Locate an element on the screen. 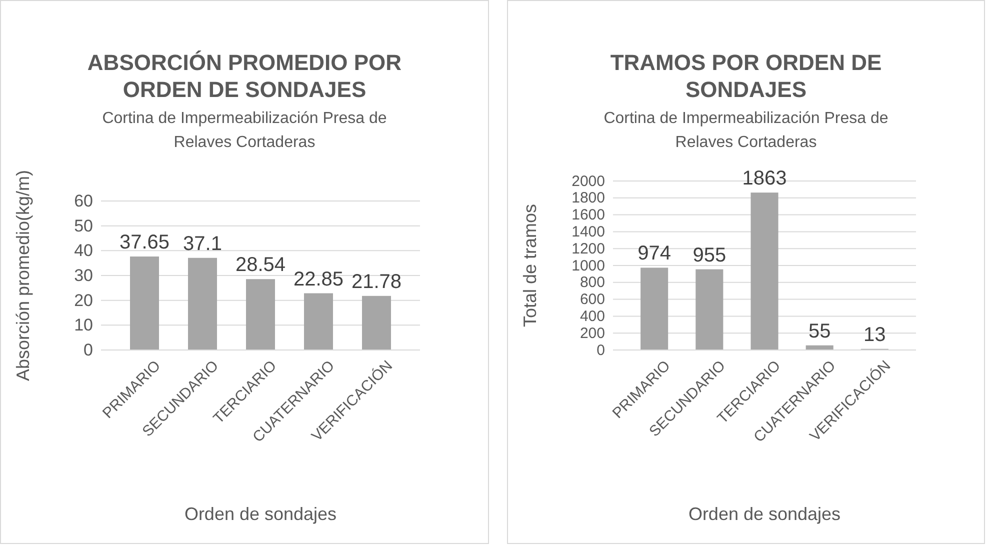 The width and height of the screenshot is (989, 546). y-tick-label: 1000 is located at coordinates (588, 265).